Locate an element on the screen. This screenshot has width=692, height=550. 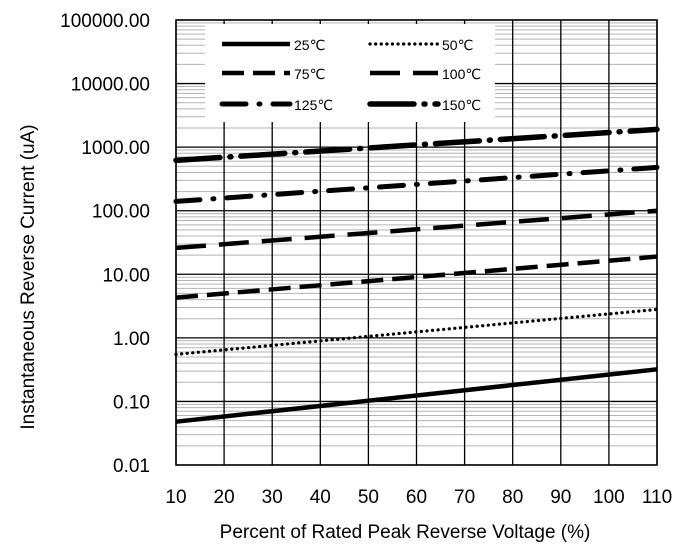
x-tick-label: 110 is located at coordinates (657, 497).